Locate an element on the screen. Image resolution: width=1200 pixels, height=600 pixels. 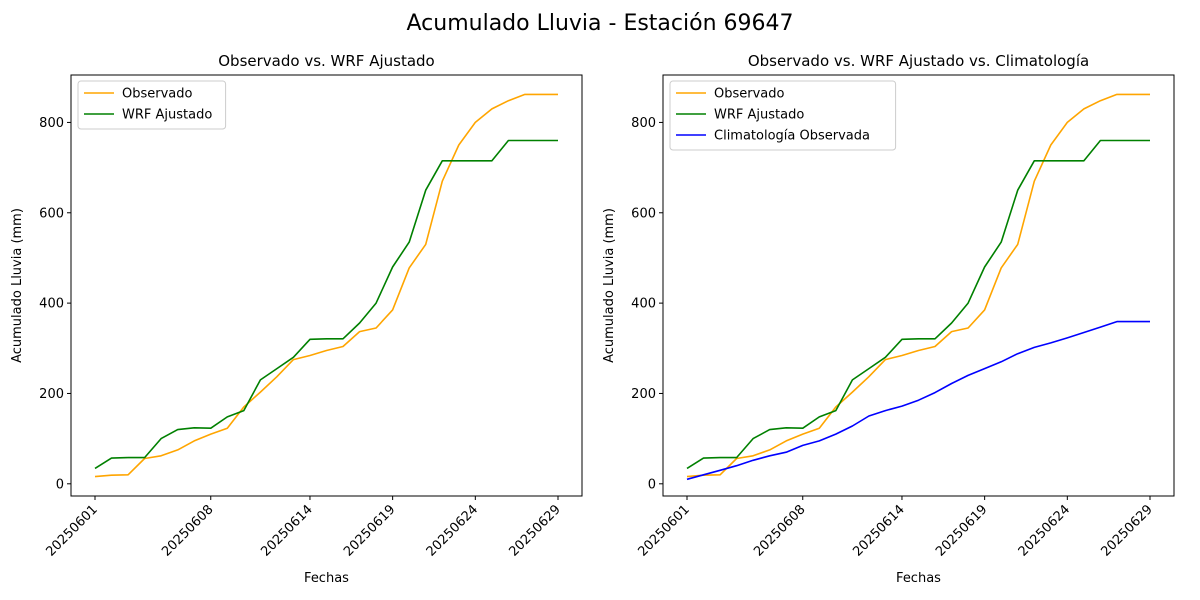
figure-title: Acumulado Lluvia - Estación 69647 is located at coordinates (600, 23).